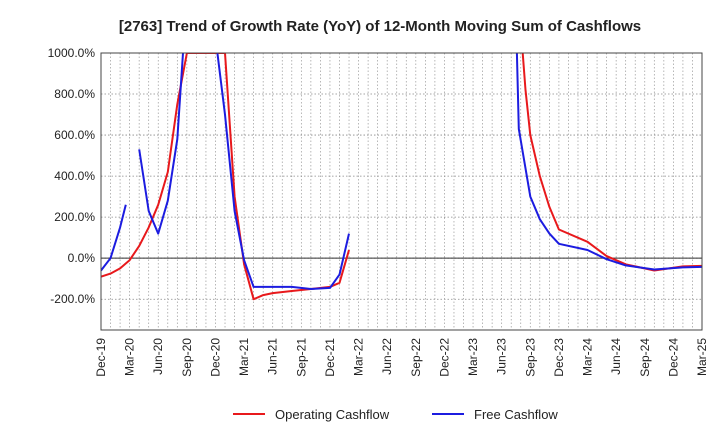  Describe the element at coordinates (502, 356) in the screenshot. I see `x-tick-label: Jun-23` at that location.